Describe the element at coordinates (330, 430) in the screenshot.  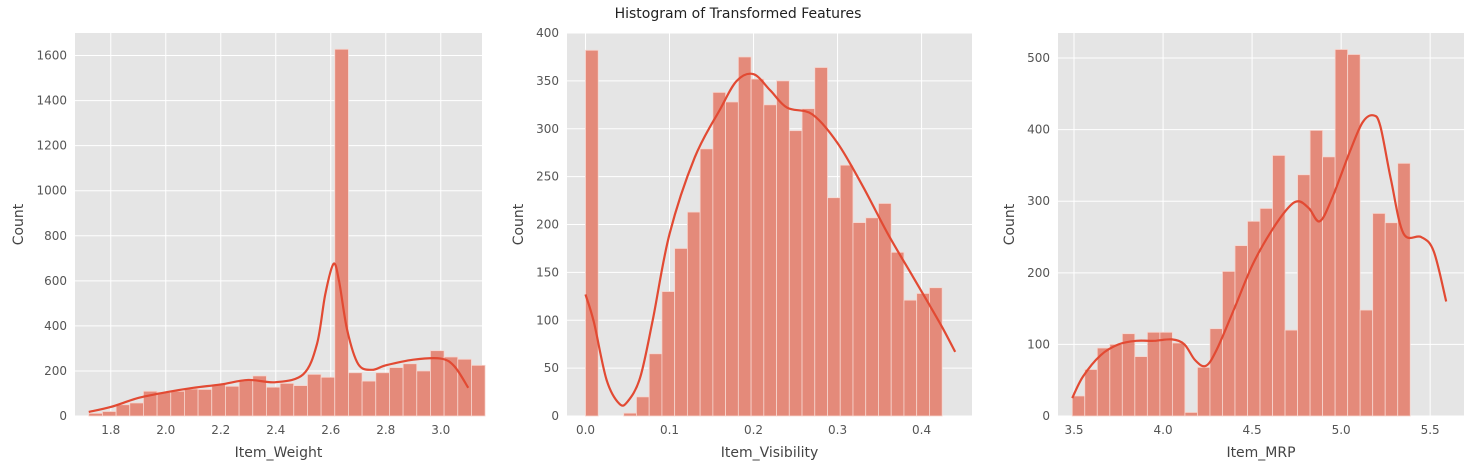
I see `x-tick-label: 2.6` at that location.